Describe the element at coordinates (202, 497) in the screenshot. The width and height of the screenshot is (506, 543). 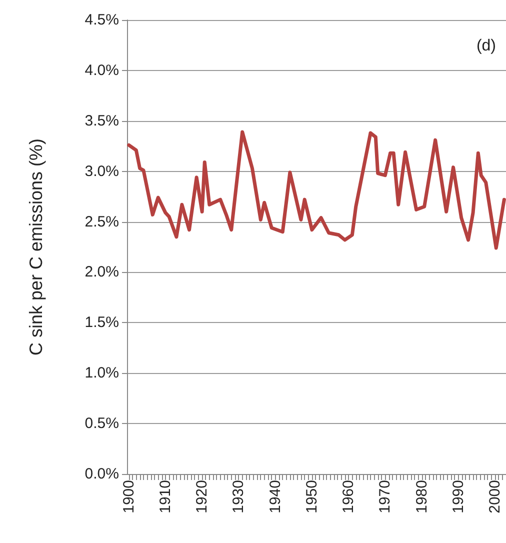
I see `x-tick-label: 1920` at that location.